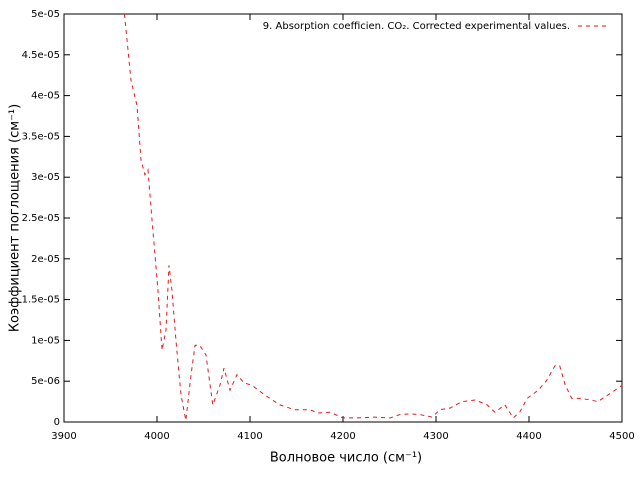 This screenshot has width=640, height=480. Describe the element at coordinates (41, 136) in the screenshot. I see `y-tick-label: 3.5e-05` at that location.